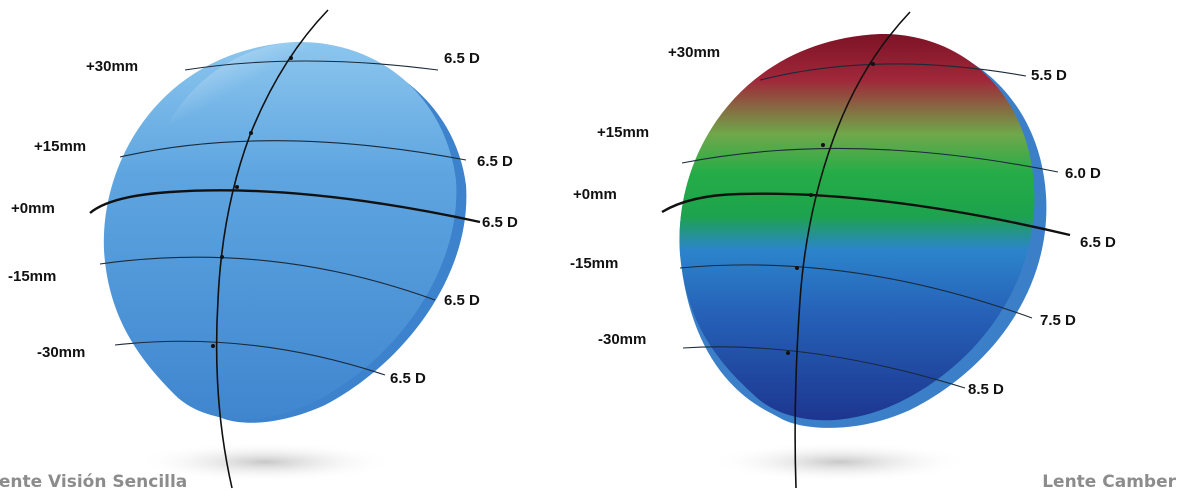 This screenshot has width=1184, height=498. What do you see at coordinates (893, 72) in the screenshot?
I see `right-line-plus30` at bounding box center [893, 72].